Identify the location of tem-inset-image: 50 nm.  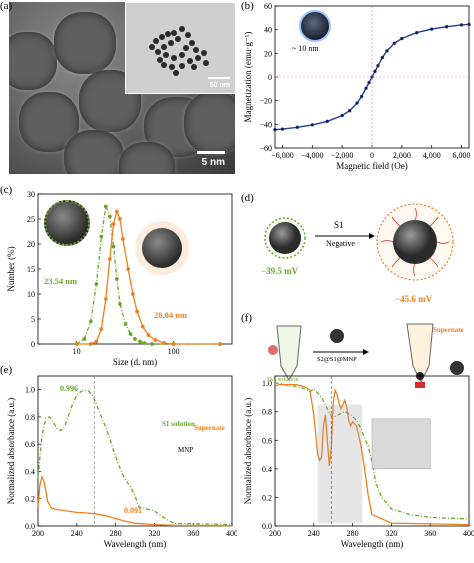
(180, 48).